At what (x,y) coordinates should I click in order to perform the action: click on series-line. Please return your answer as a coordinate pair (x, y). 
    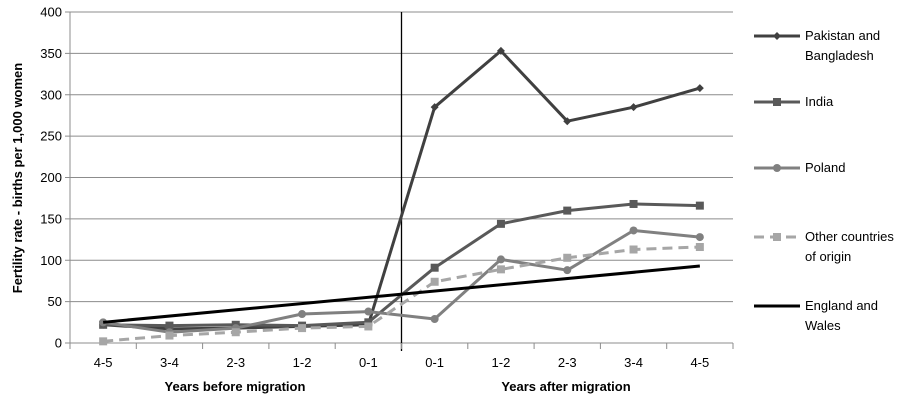
    Looking at the image, I should click on (401, 294).